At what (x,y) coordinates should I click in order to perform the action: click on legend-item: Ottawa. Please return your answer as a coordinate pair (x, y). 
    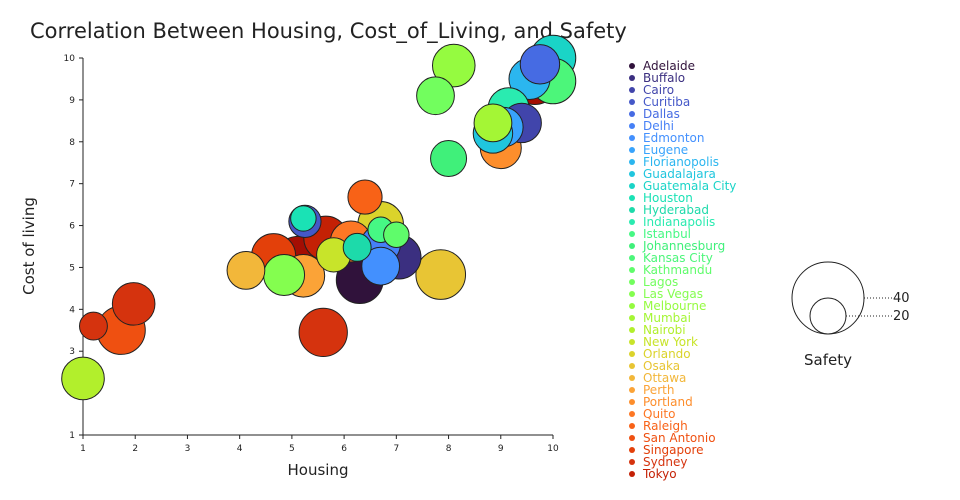
    Looking at the image, I should click on (657, 378).